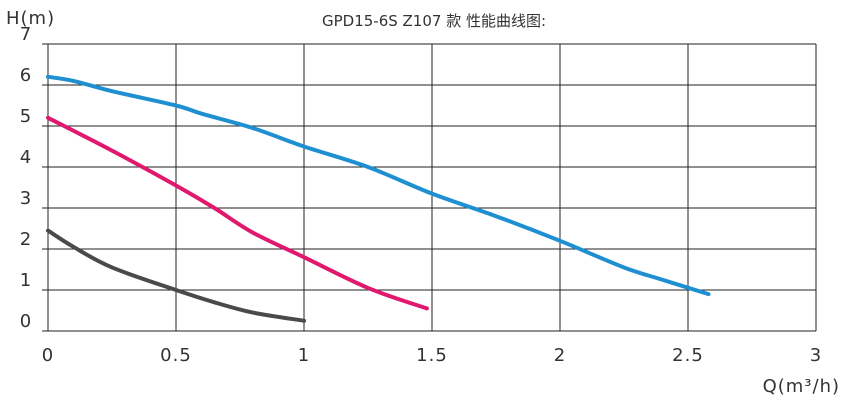 The width and height of the screenshot is (845, 398). I want to click on y-tick-label: 2, so click(26, 239).